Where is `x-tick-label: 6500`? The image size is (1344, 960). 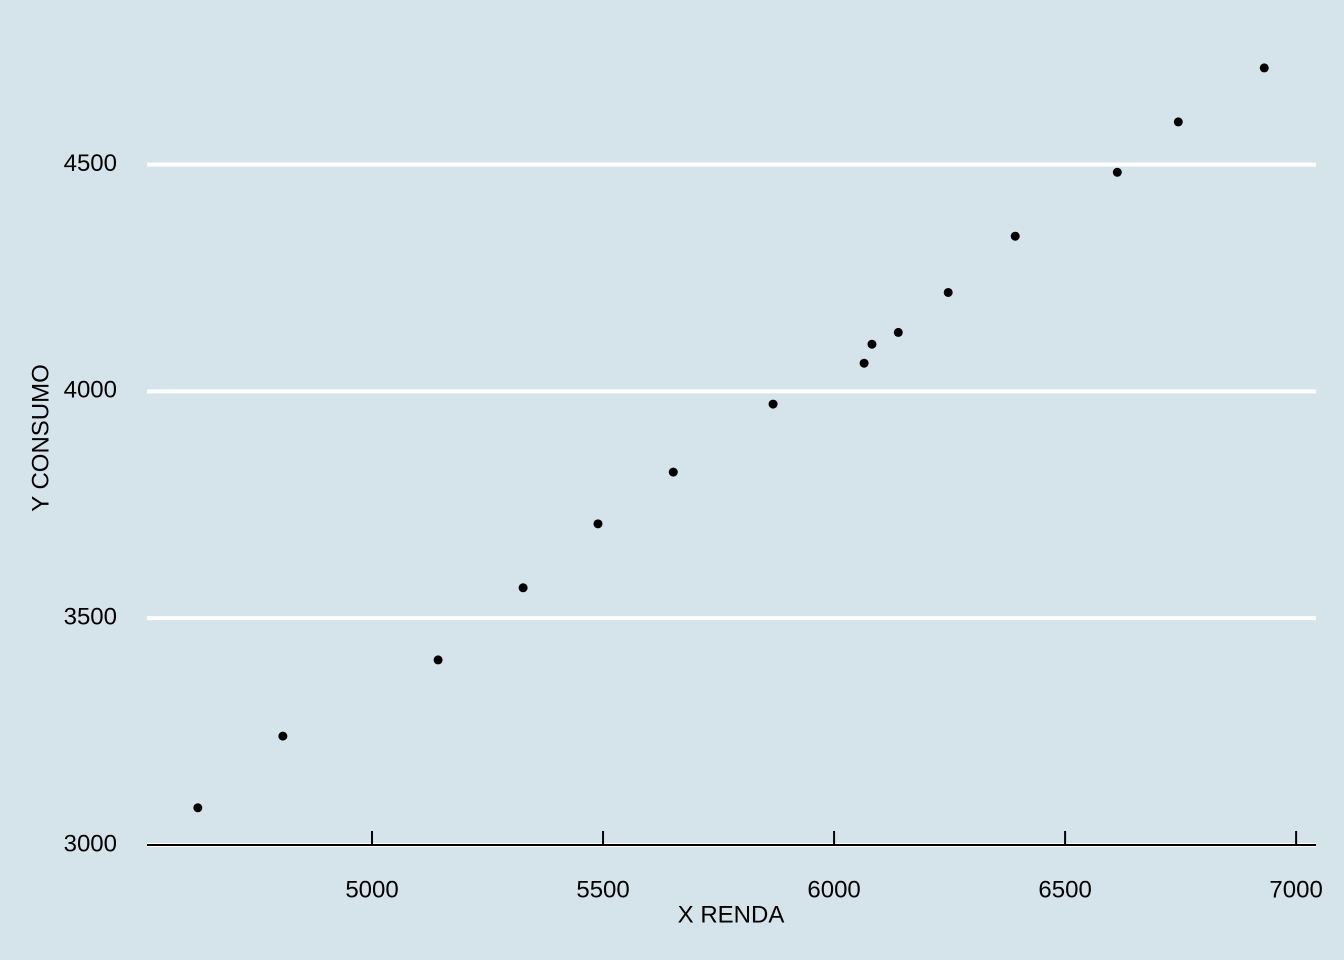 x-tick-label: 6500 is located at coordinates (1064, 889).